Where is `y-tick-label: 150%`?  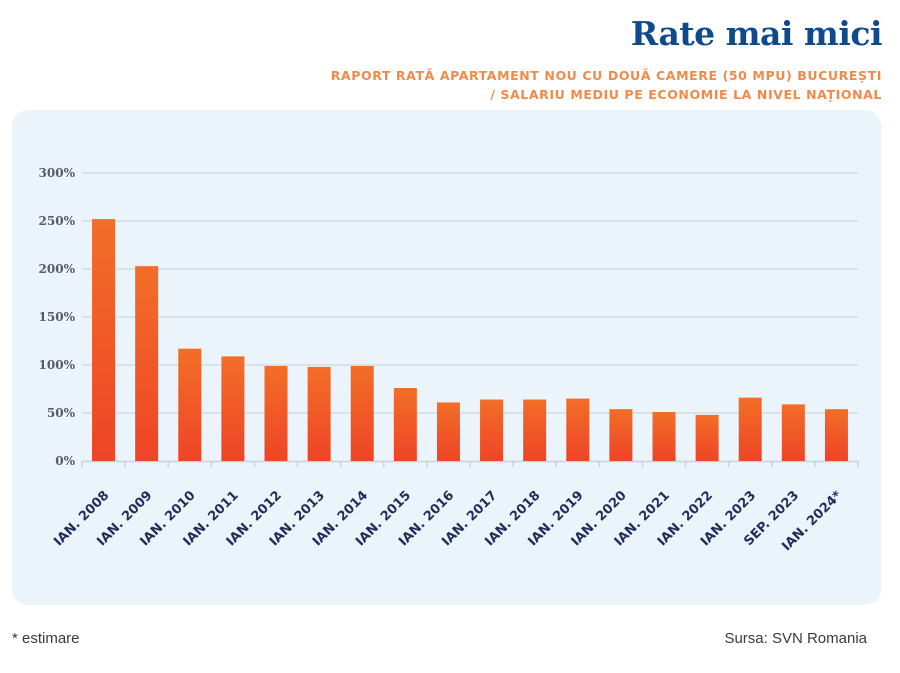
y-tick-label: 150% is located at coordinates (57, 317).